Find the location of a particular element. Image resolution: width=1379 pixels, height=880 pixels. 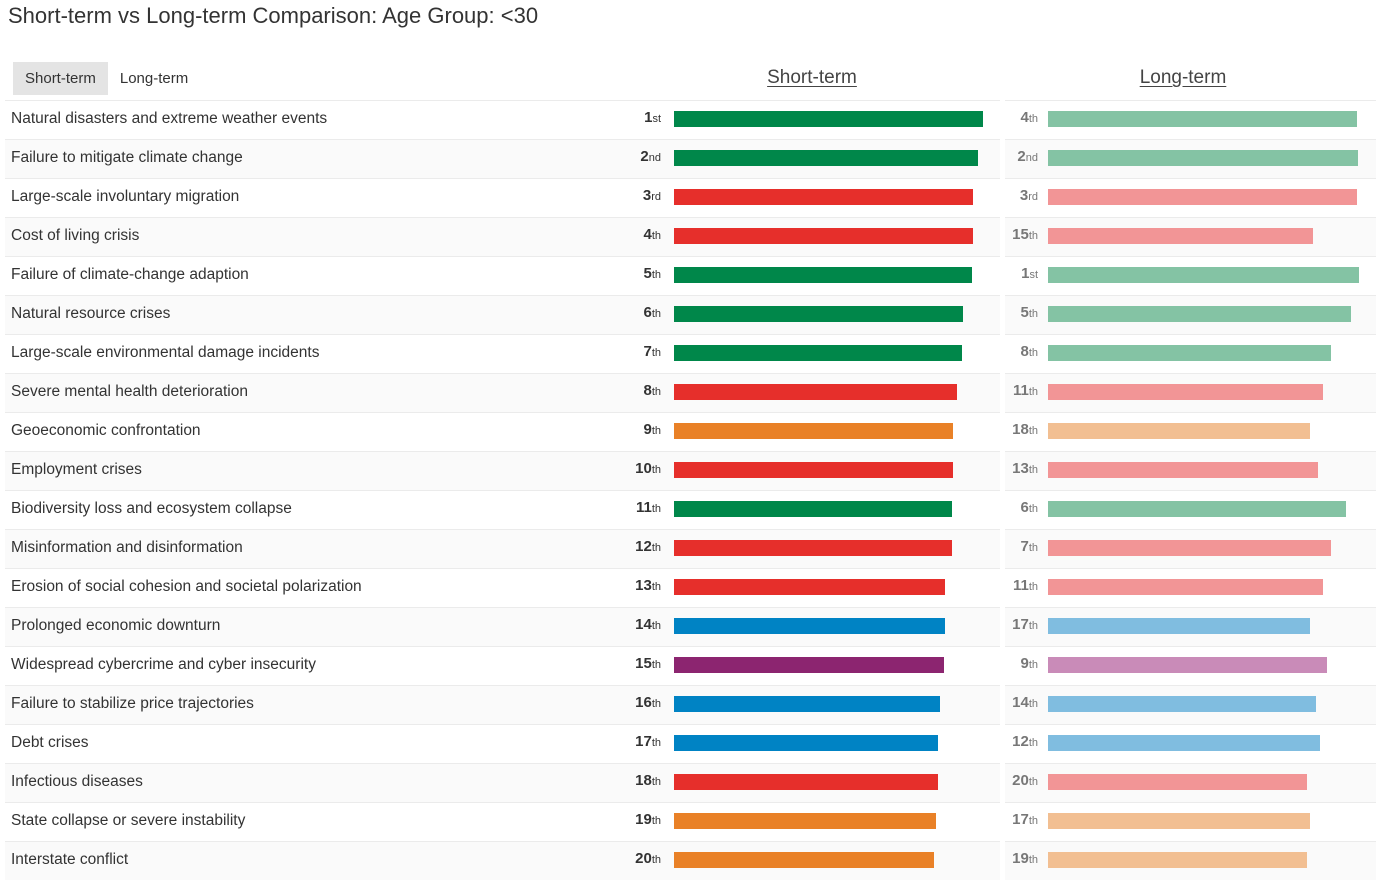

table-row: Prolonged economic downturn 14th 17th is located at coordinates (689, 626).